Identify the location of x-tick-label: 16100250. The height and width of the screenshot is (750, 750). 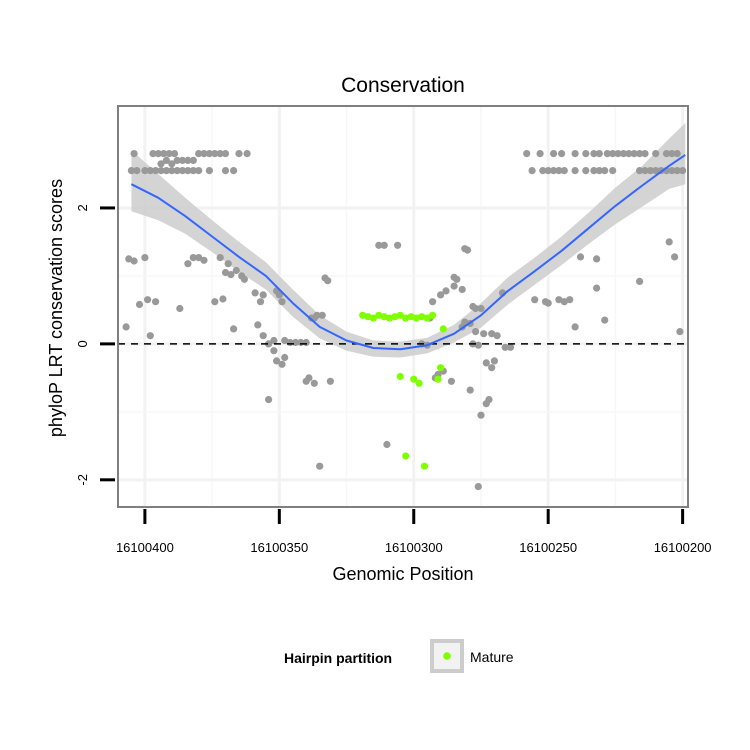
(548, 547).